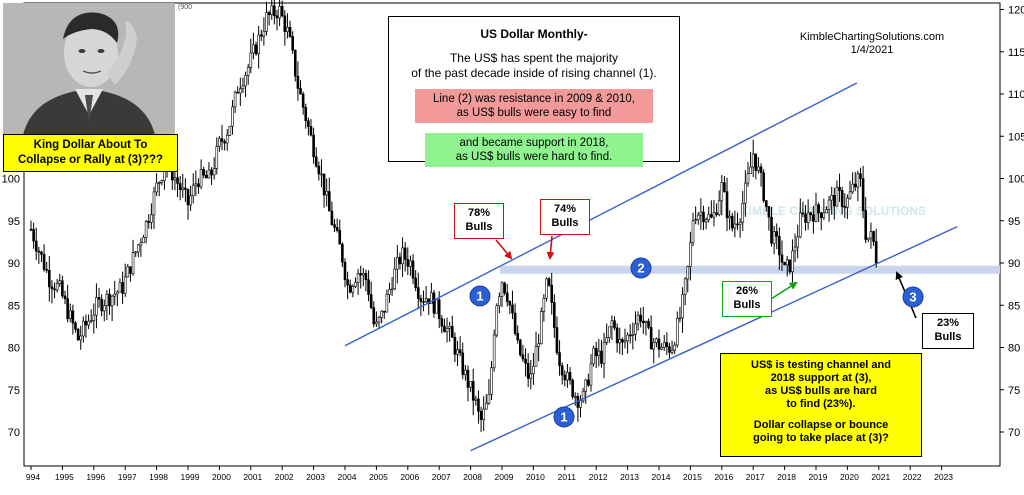 The height and width of the screenshot is (495, 1024). What do you see at coordinates (1016, 95) in the screenshot?
I see `y-tick-label: 110` at bounding box center [1016, 95].